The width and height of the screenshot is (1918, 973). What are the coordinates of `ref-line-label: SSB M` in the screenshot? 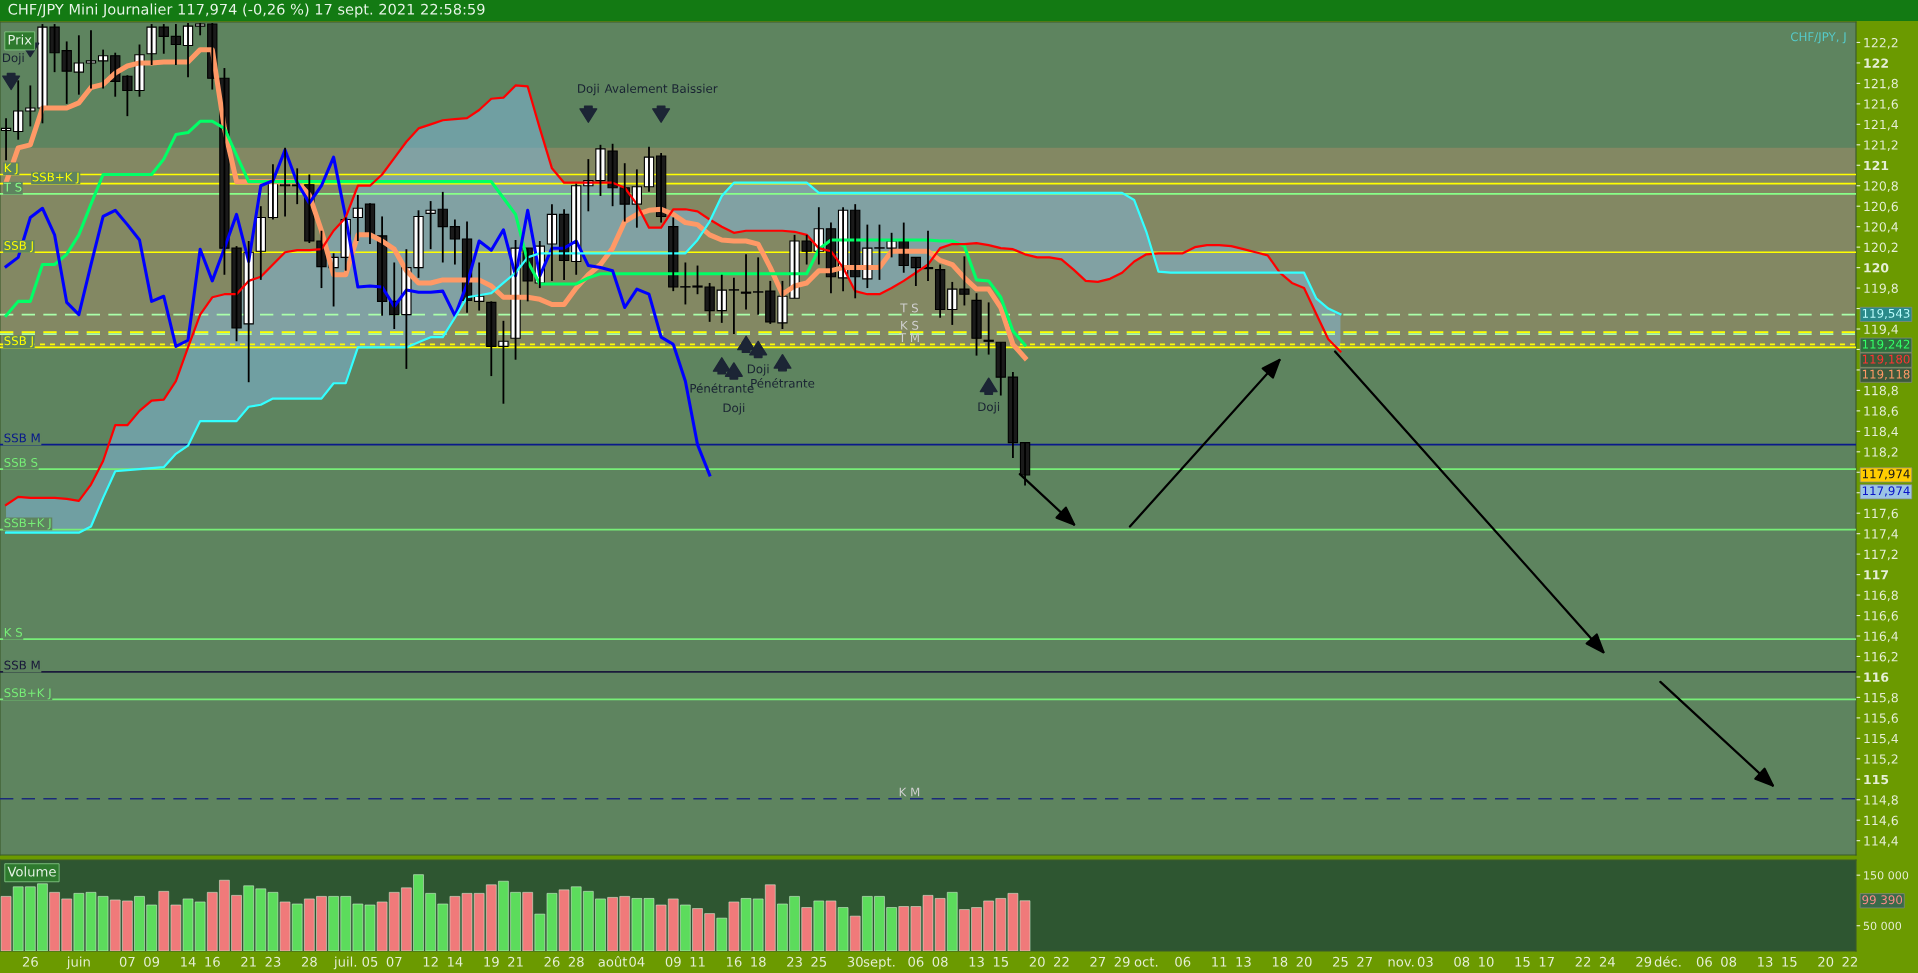 It's located at (22, 438).